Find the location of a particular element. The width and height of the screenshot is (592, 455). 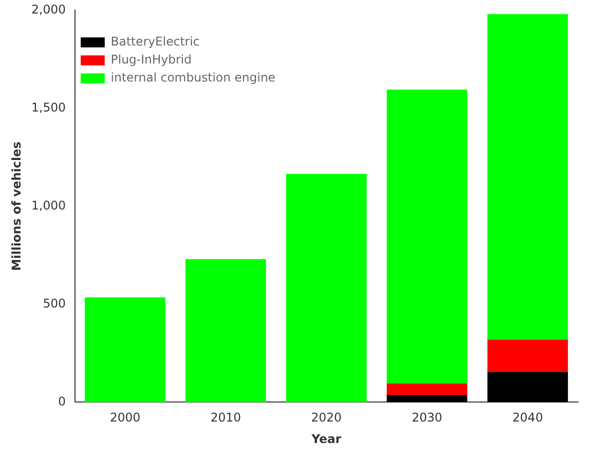

x-tick-label: 2020 is located at coordinates (326, 417).